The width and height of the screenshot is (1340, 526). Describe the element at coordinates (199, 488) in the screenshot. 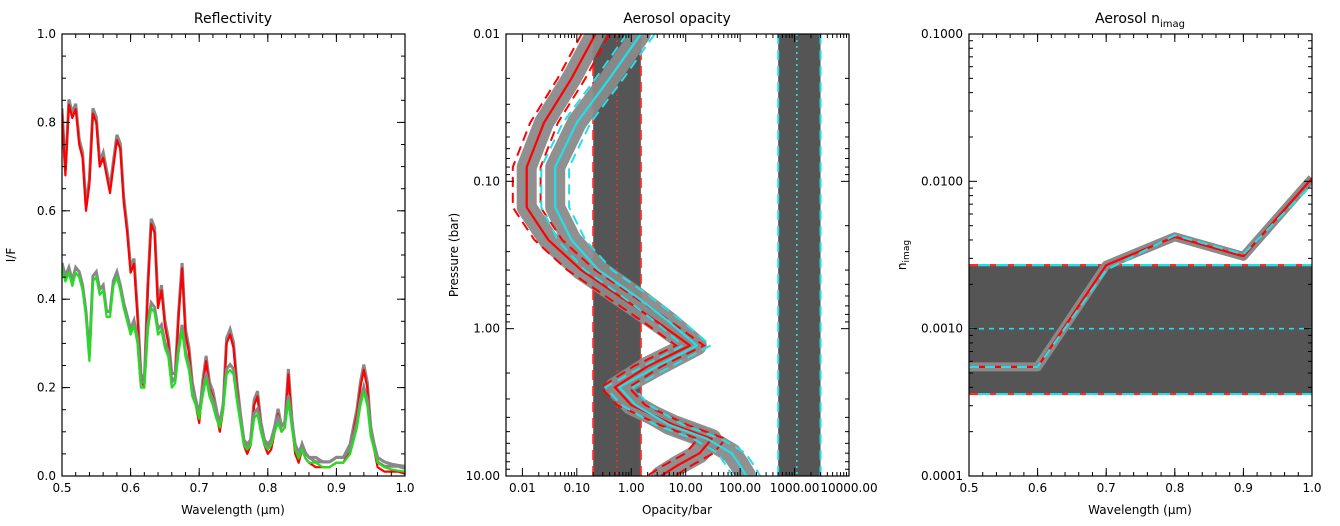

I see `reflectivity-x-tick-label: 0.7` at that location.